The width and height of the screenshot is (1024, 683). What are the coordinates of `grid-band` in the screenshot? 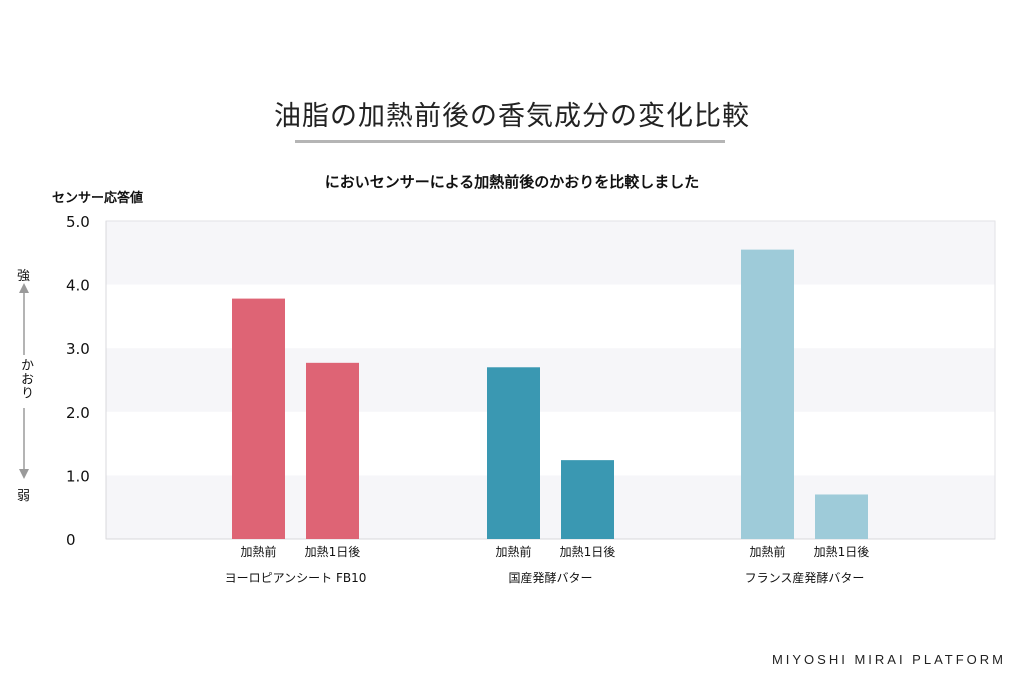 It's located at (550, 253).